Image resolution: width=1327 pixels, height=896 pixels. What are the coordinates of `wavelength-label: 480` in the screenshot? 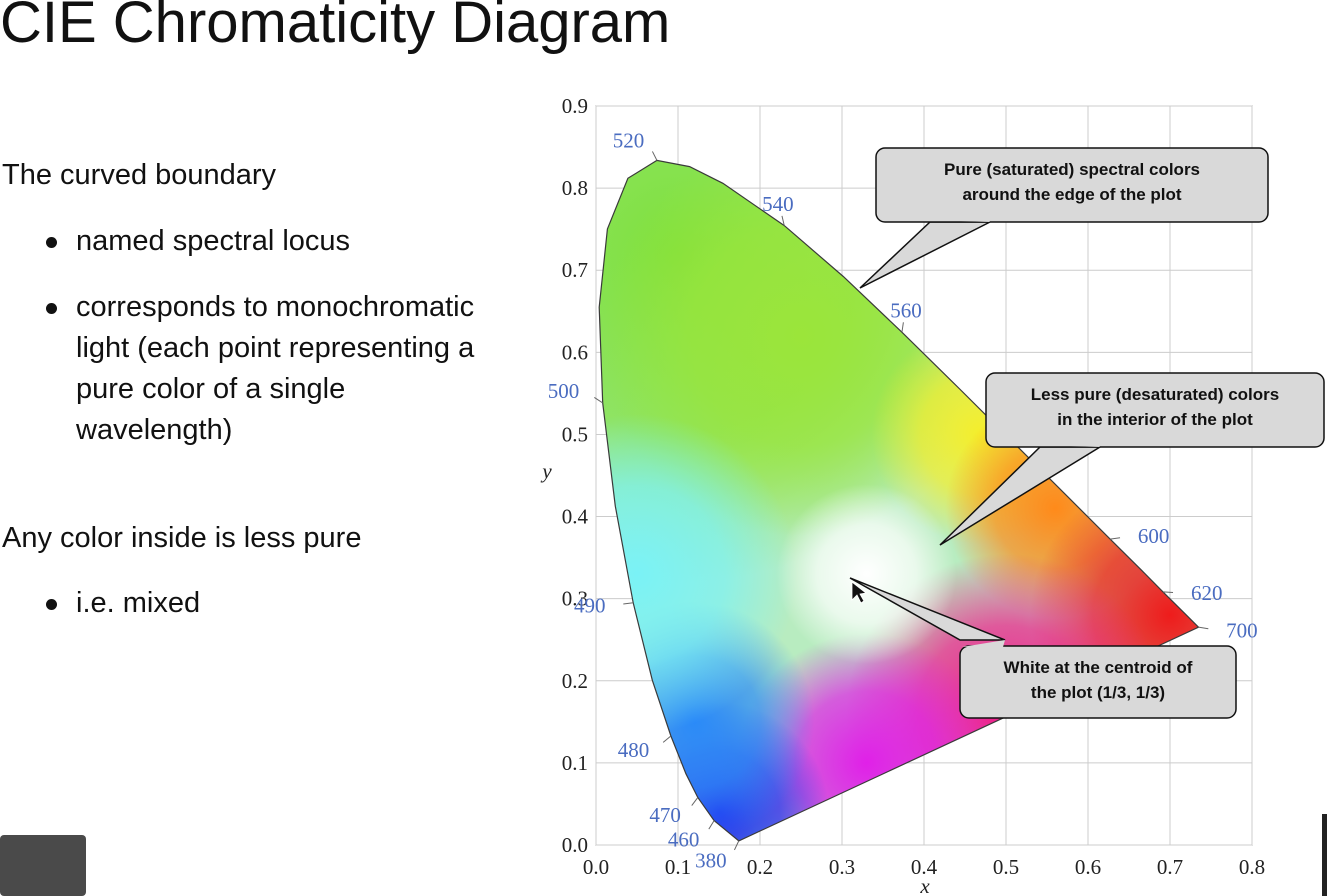 It's located at (634, 750).